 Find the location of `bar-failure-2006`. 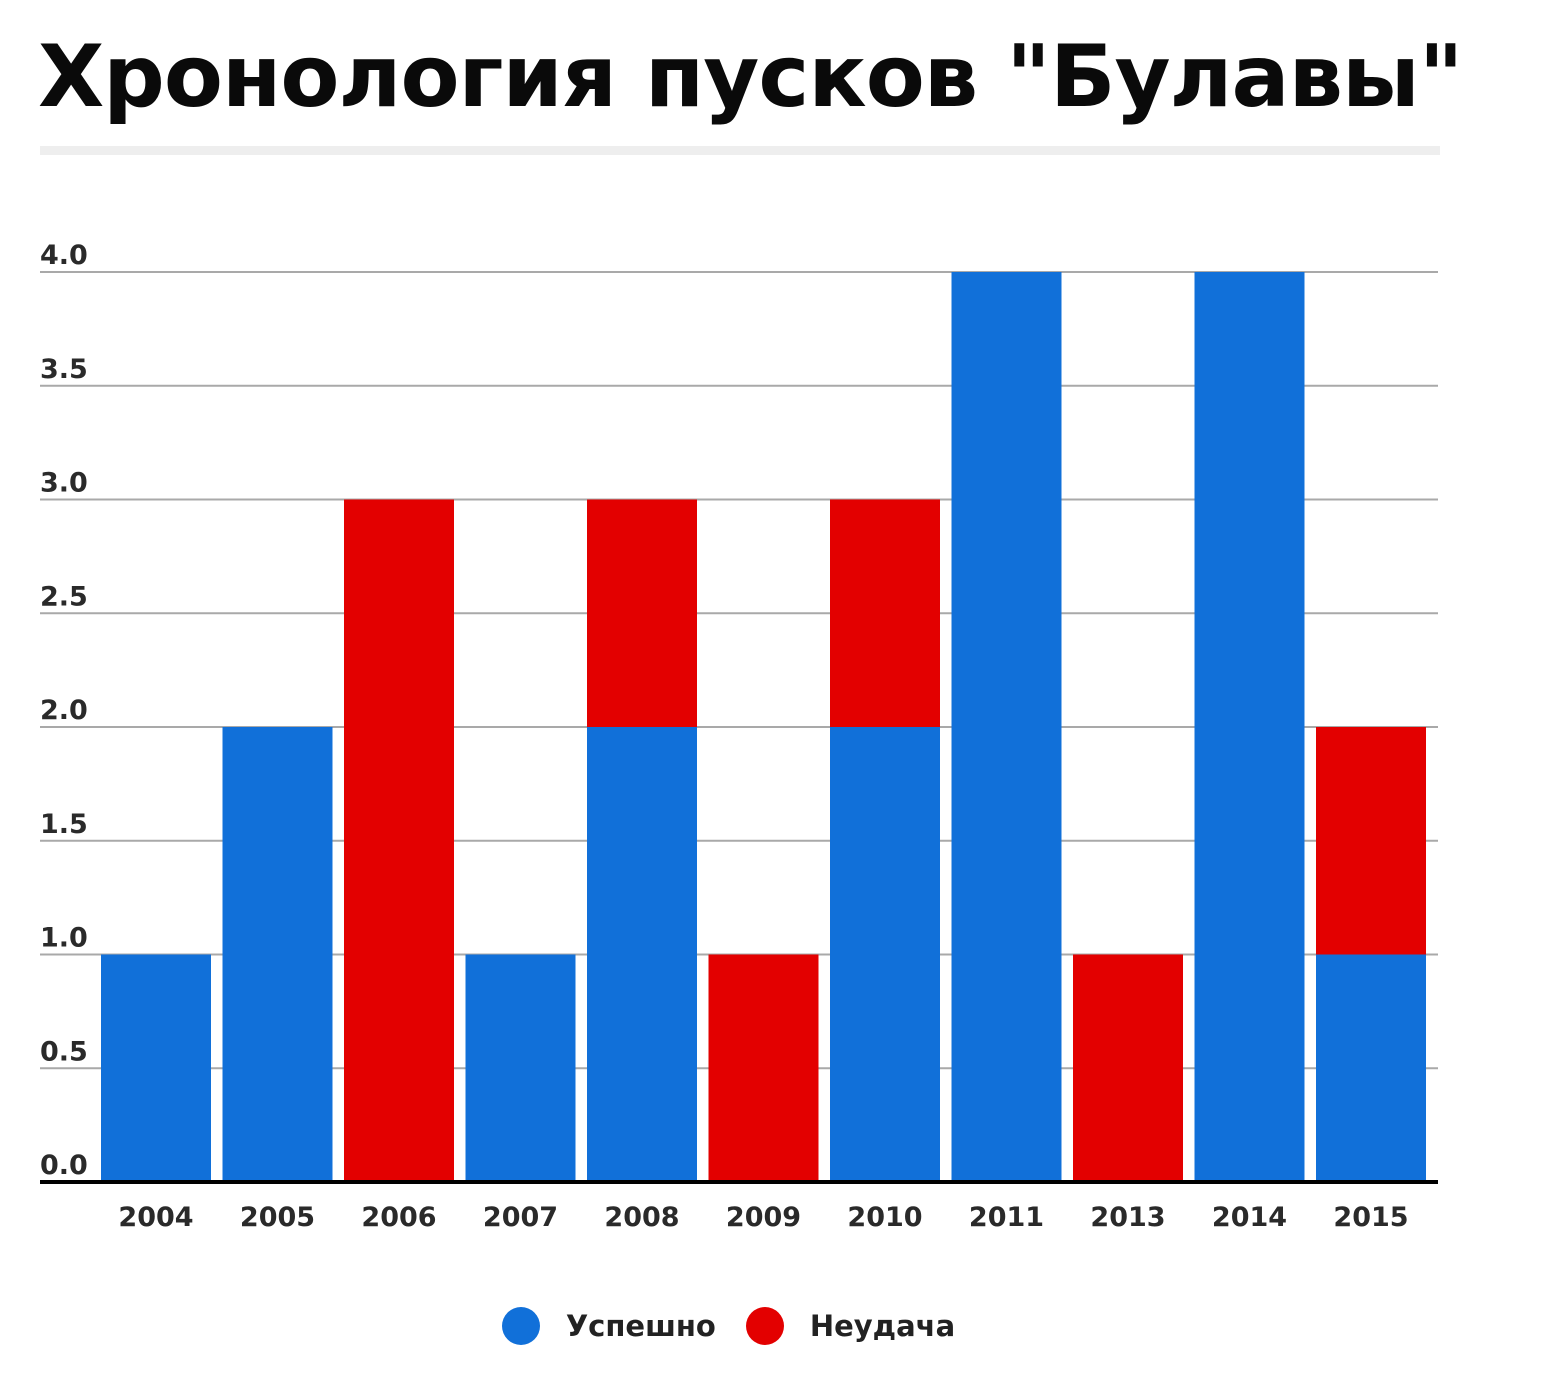

bar-failure-2006 is located at coordinates (399, 840).